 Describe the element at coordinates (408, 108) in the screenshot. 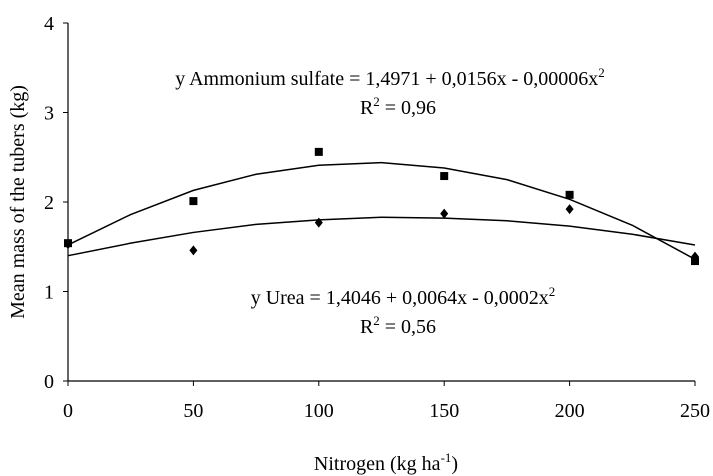

I see `r2-value: = 0,96` at that location.